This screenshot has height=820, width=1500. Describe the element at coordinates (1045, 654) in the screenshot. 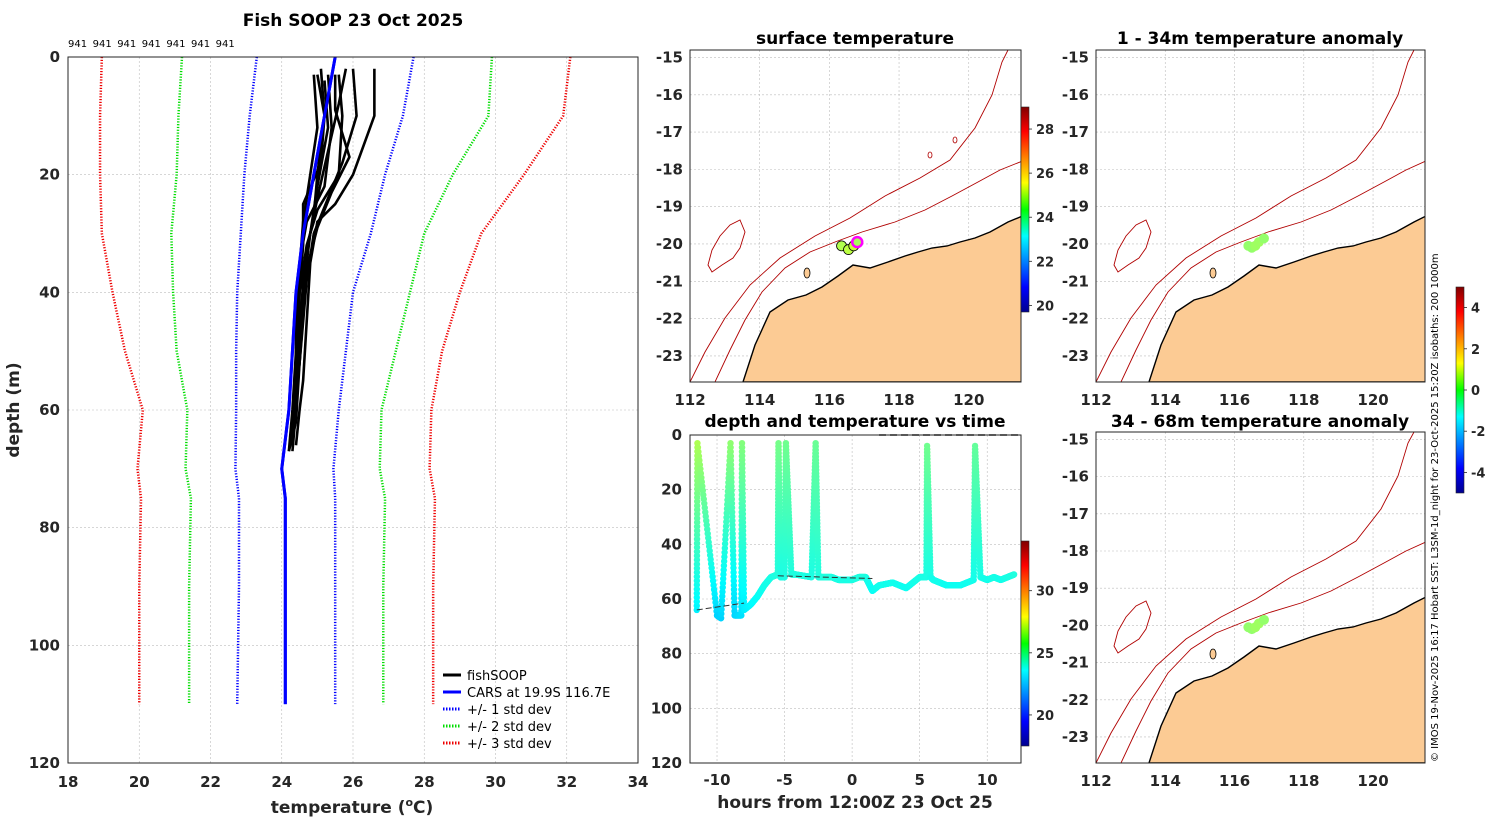

I see `colorbar-tick-label: 25` at that location.